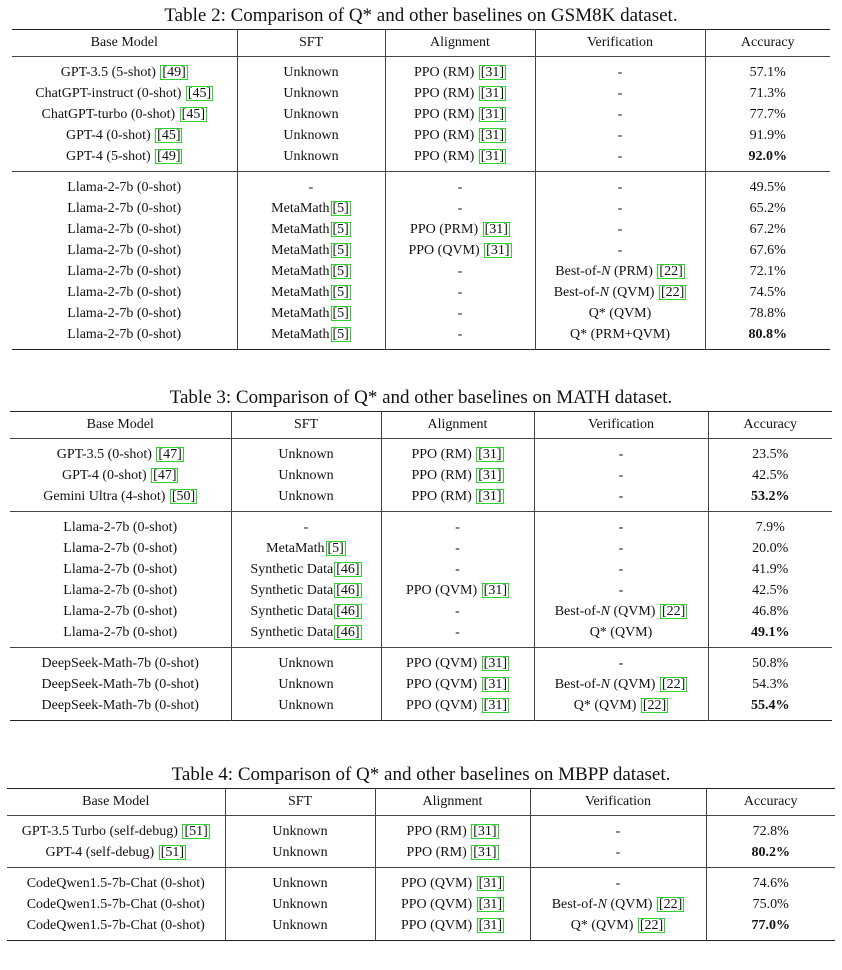 Image resolution: width=842 pixels, height=970 pixels. I want to click on cell-verification: -, so click(619, 159).